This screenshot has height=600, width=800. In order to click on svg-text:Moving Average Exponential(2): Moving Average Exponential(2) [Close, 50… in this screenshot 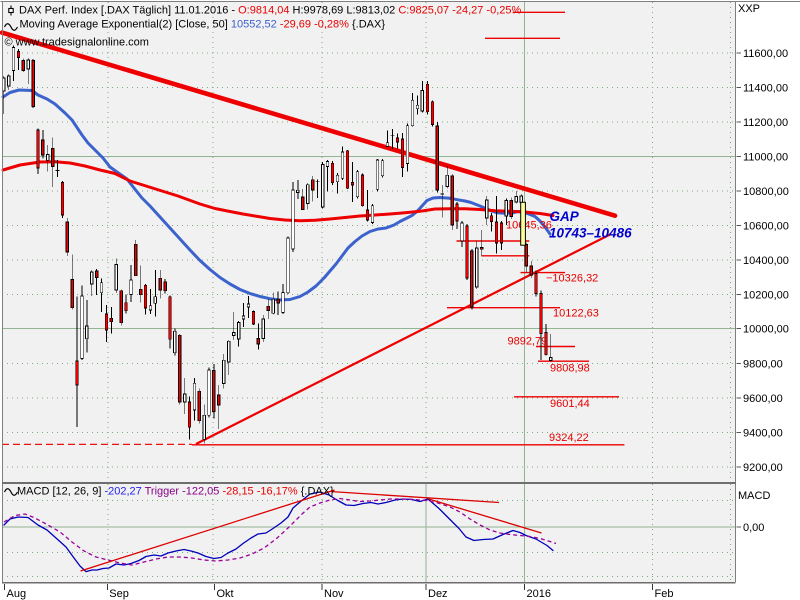, I will do `click(203, 24)`.